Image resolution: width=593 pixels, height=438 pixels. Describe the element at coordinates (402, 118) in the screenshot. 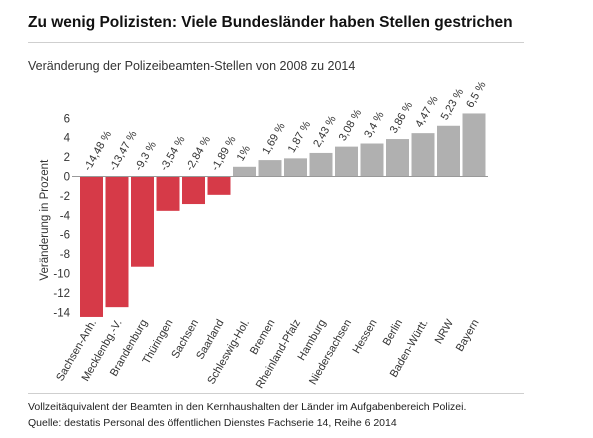

I see `value-label: 3,86 %` at that location.